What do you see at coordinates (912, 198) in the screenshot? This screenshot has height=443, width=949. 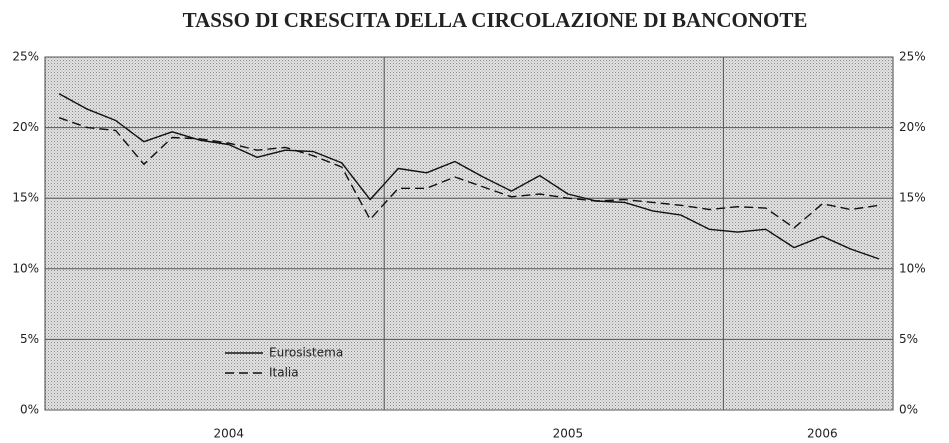 I see `y2-tick-label: 15%` at bounding box center [912, 198].